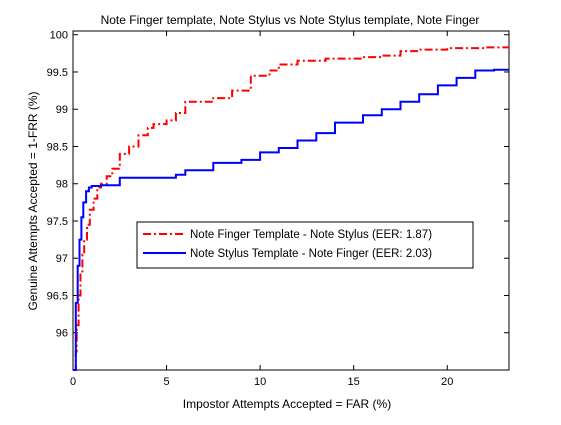 The height and width of the screenshot is (425, 561). I want to click on y-tick-label: 98, so click(62, 185).